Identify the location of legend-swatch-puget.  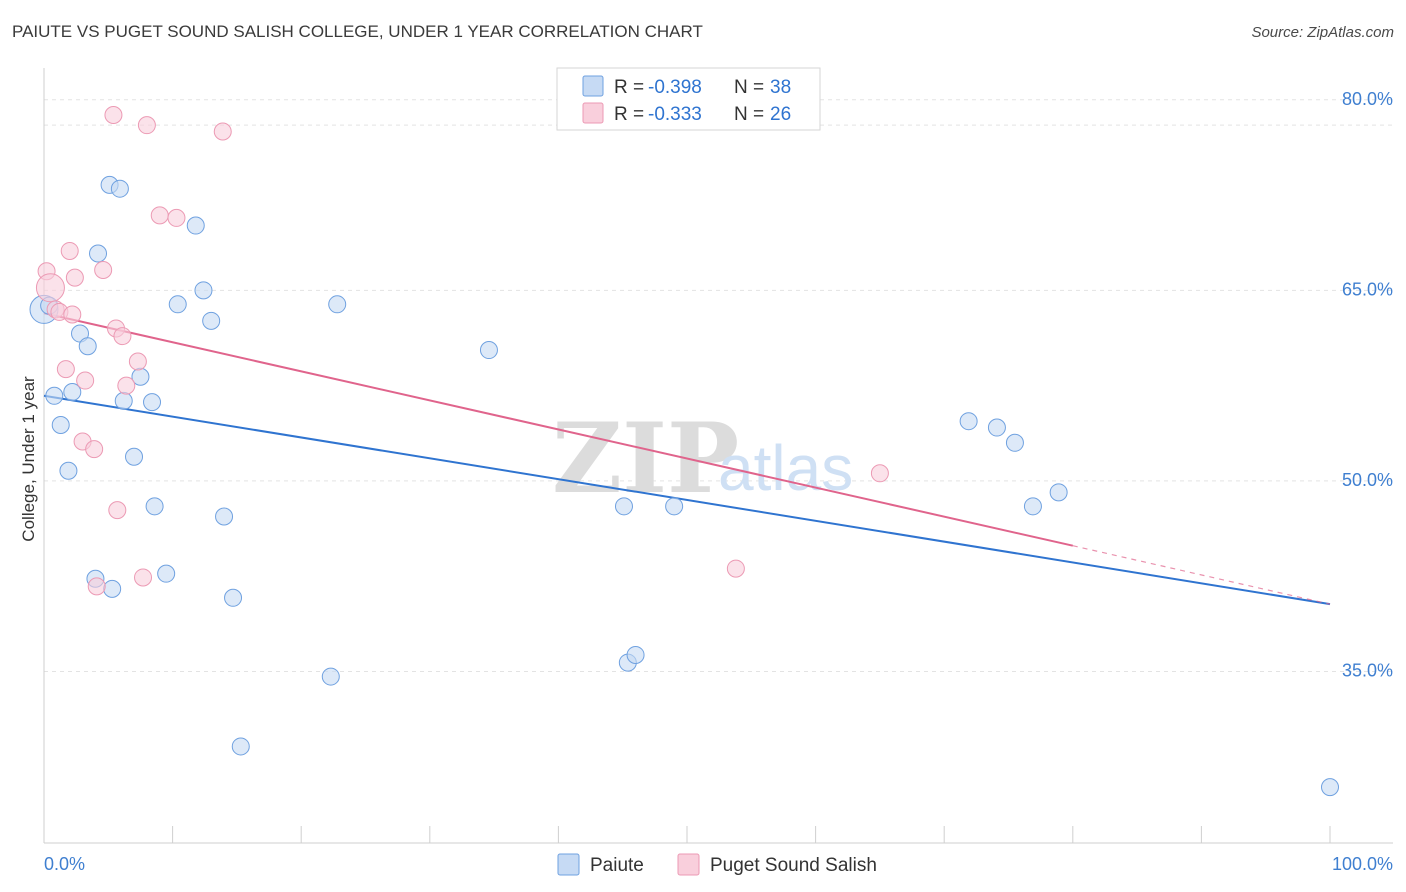
(593, 113).